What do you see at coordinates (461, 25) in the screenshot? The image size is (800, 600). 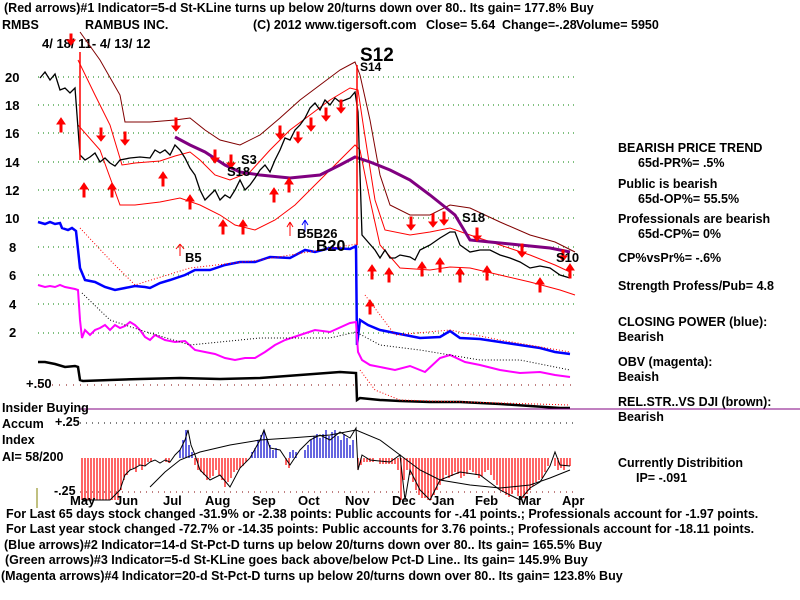 I see `close-price: Close= 5.64` at bounding box center [461, 25].